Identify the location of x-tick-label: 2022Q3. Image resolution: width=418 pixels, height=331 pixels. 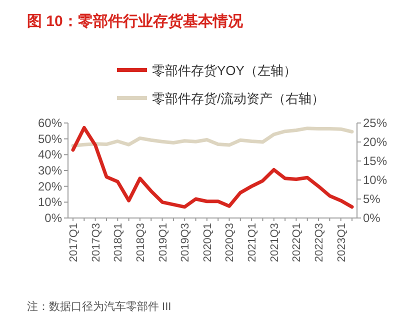
(320, 242).